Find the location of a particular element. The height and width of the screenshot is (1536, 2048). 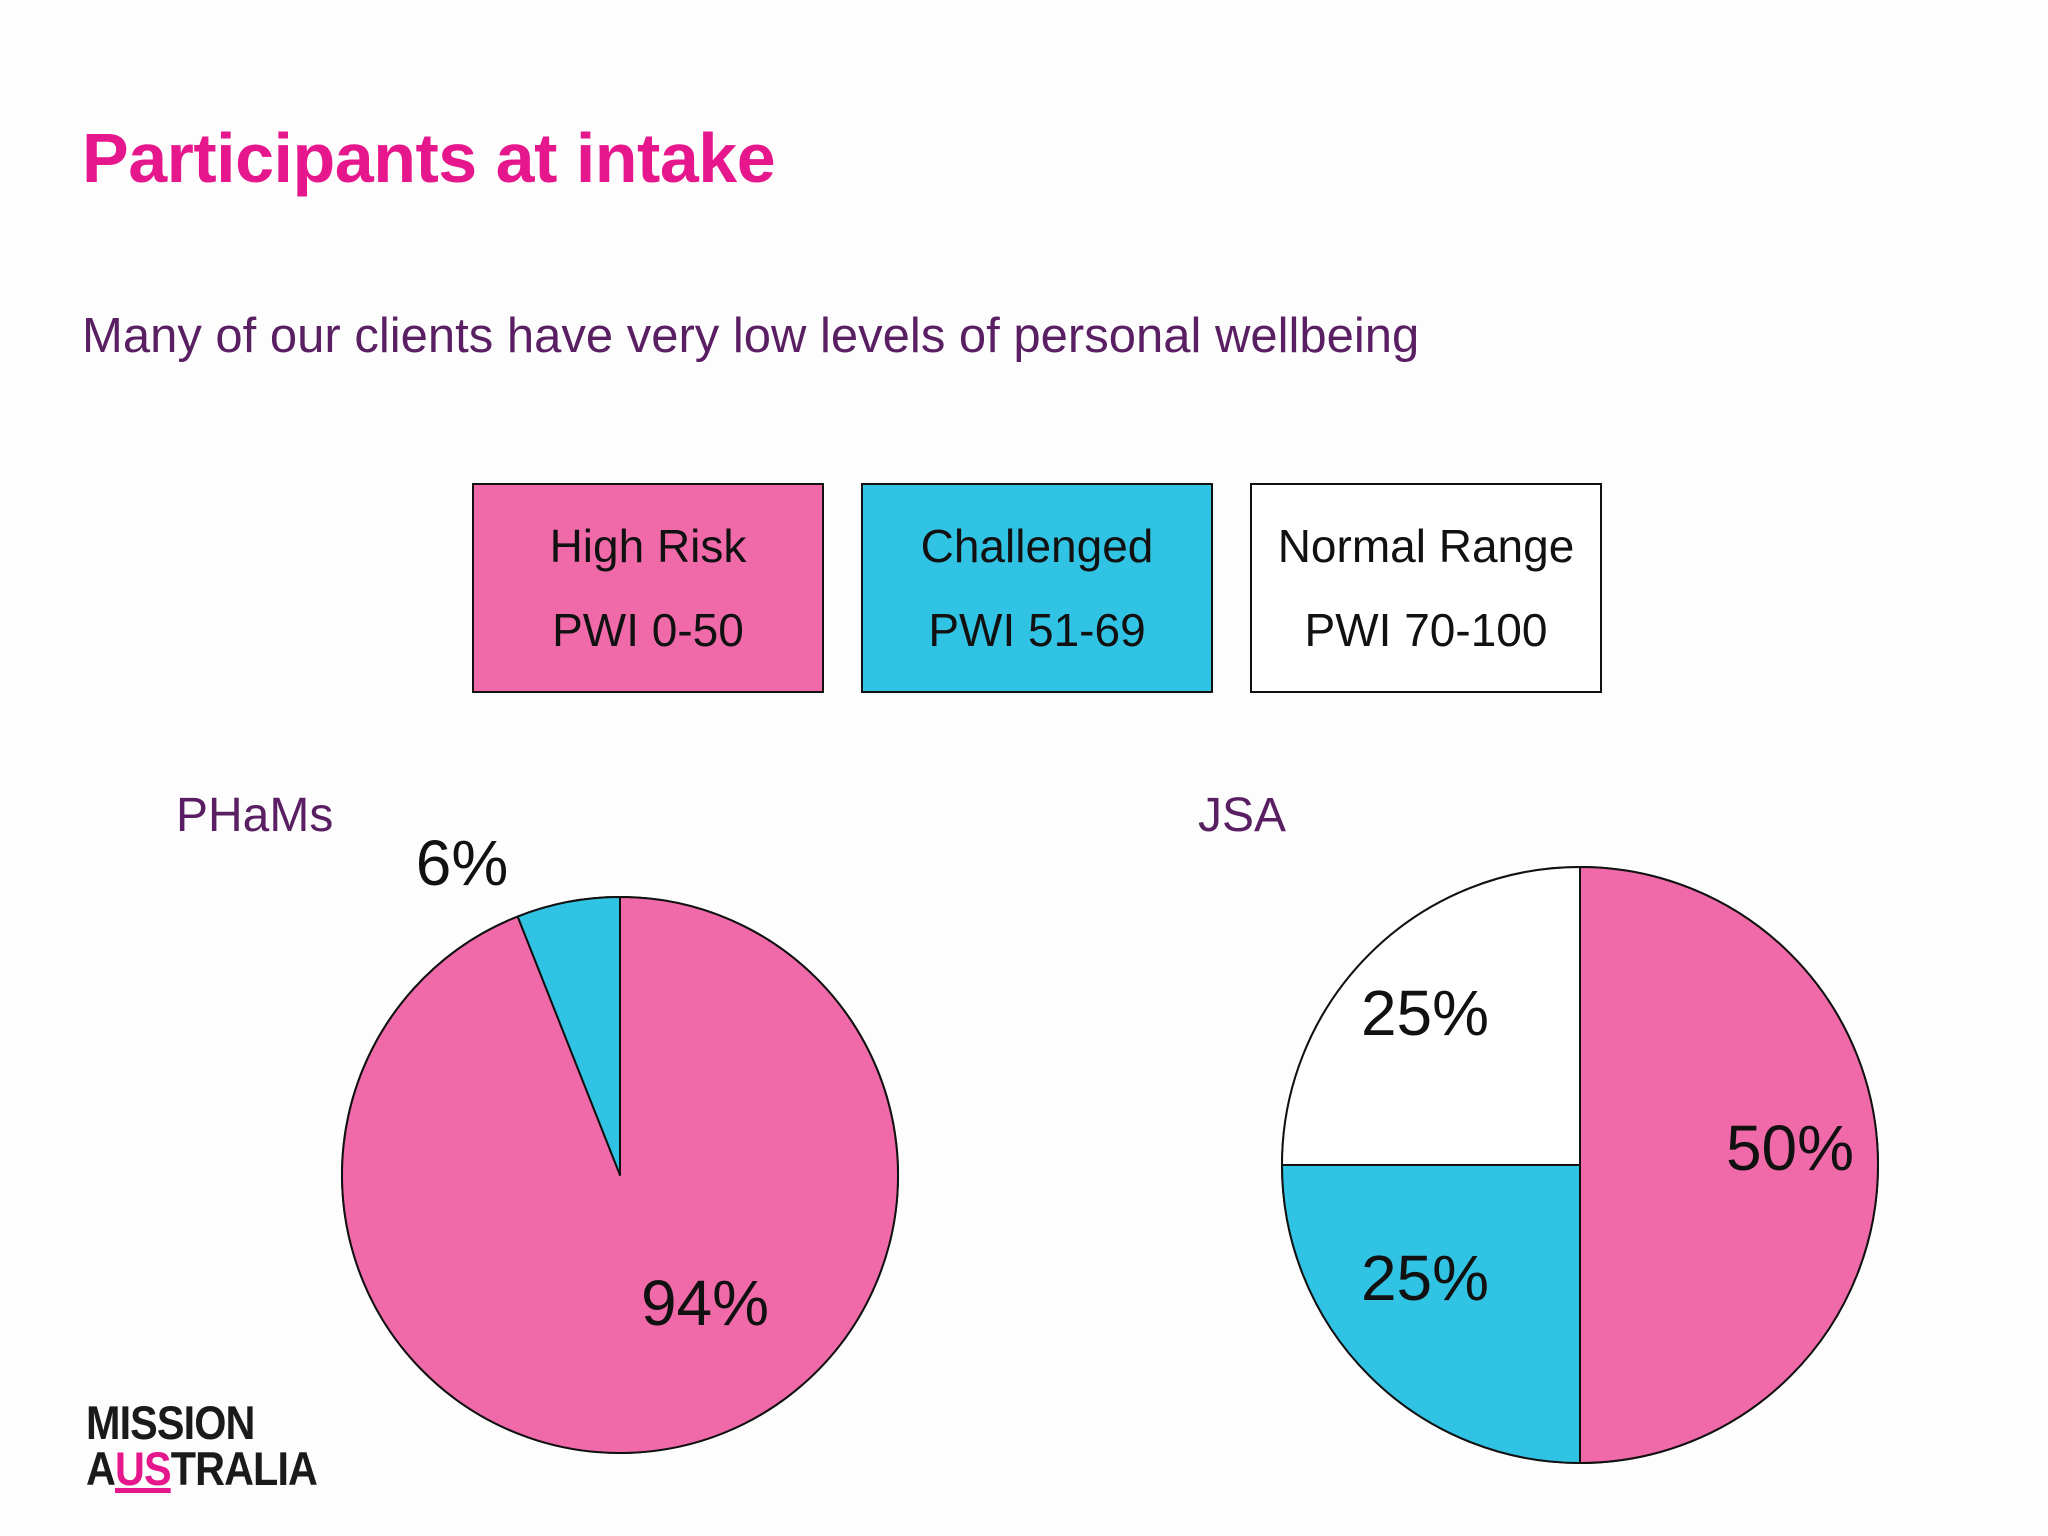

pie-data-label: 94% is located at coordinates (705, 1303).